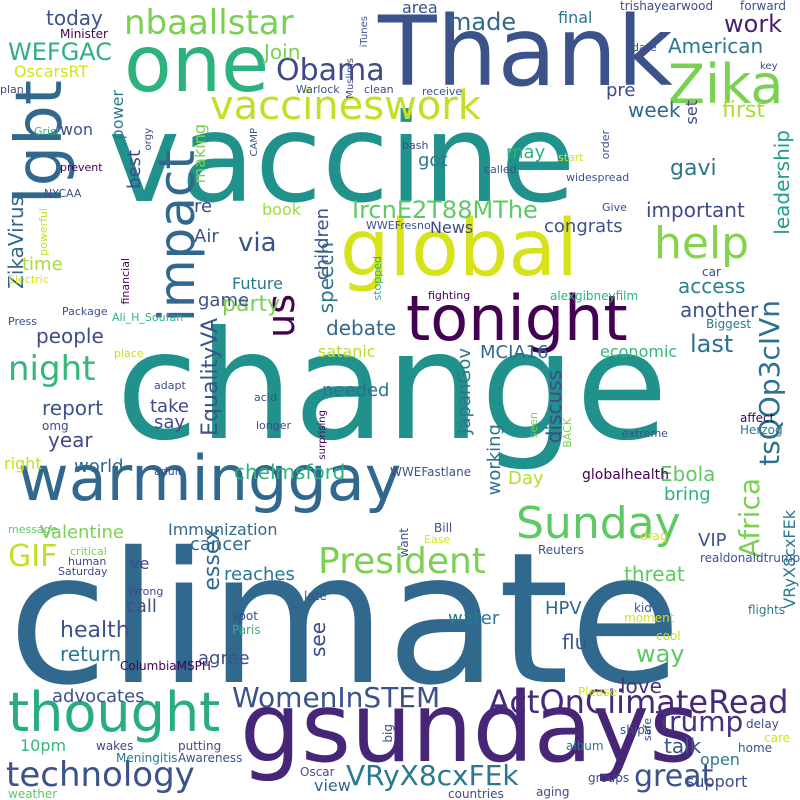 Image resolution: width=800 pixels, height=800 pixels. Describe the element at coordinates (60, 52) in the screenshot. I see `word-wefgac: WEFGAC` at that location.